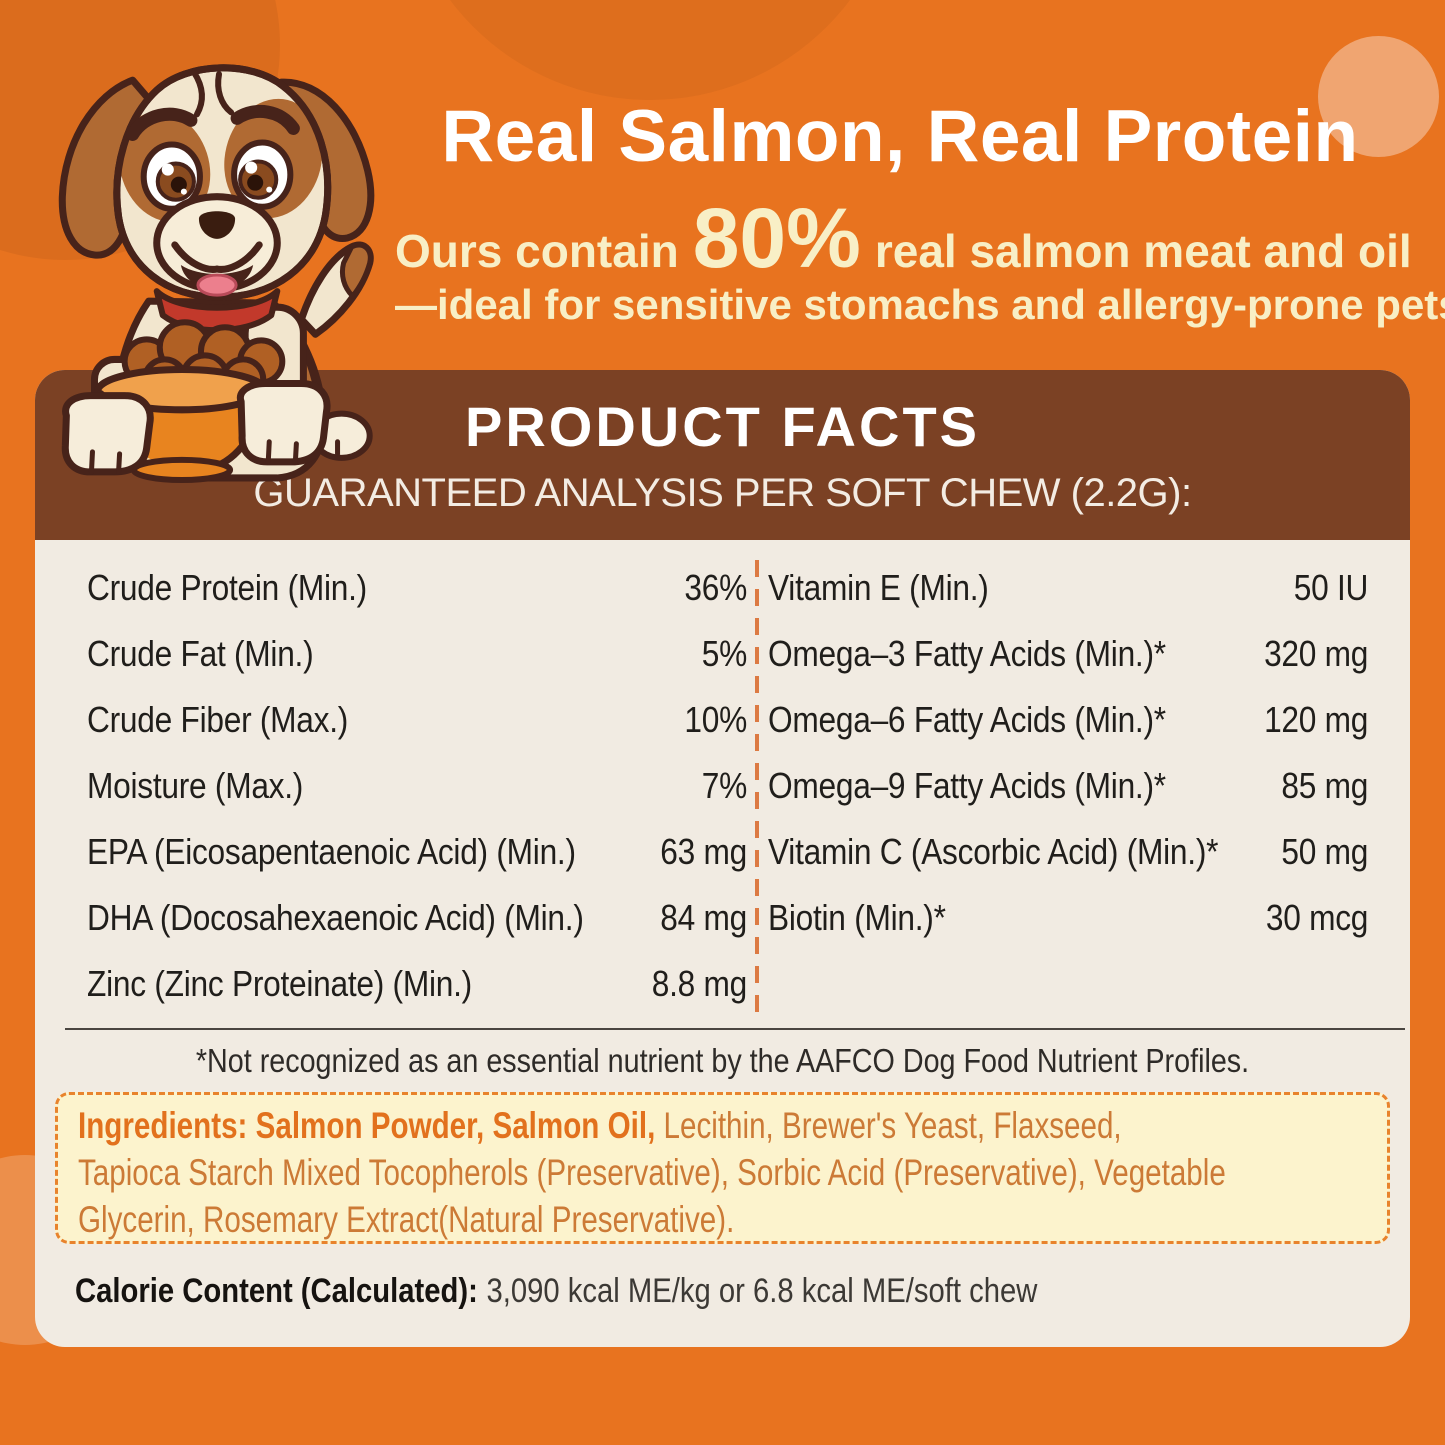 The height and width of the screenshot is (1445, 1445). Describe the element at coordinates (1317, 917) in the screenshot. I see `nutrient-value: 30 mcg` at that location.